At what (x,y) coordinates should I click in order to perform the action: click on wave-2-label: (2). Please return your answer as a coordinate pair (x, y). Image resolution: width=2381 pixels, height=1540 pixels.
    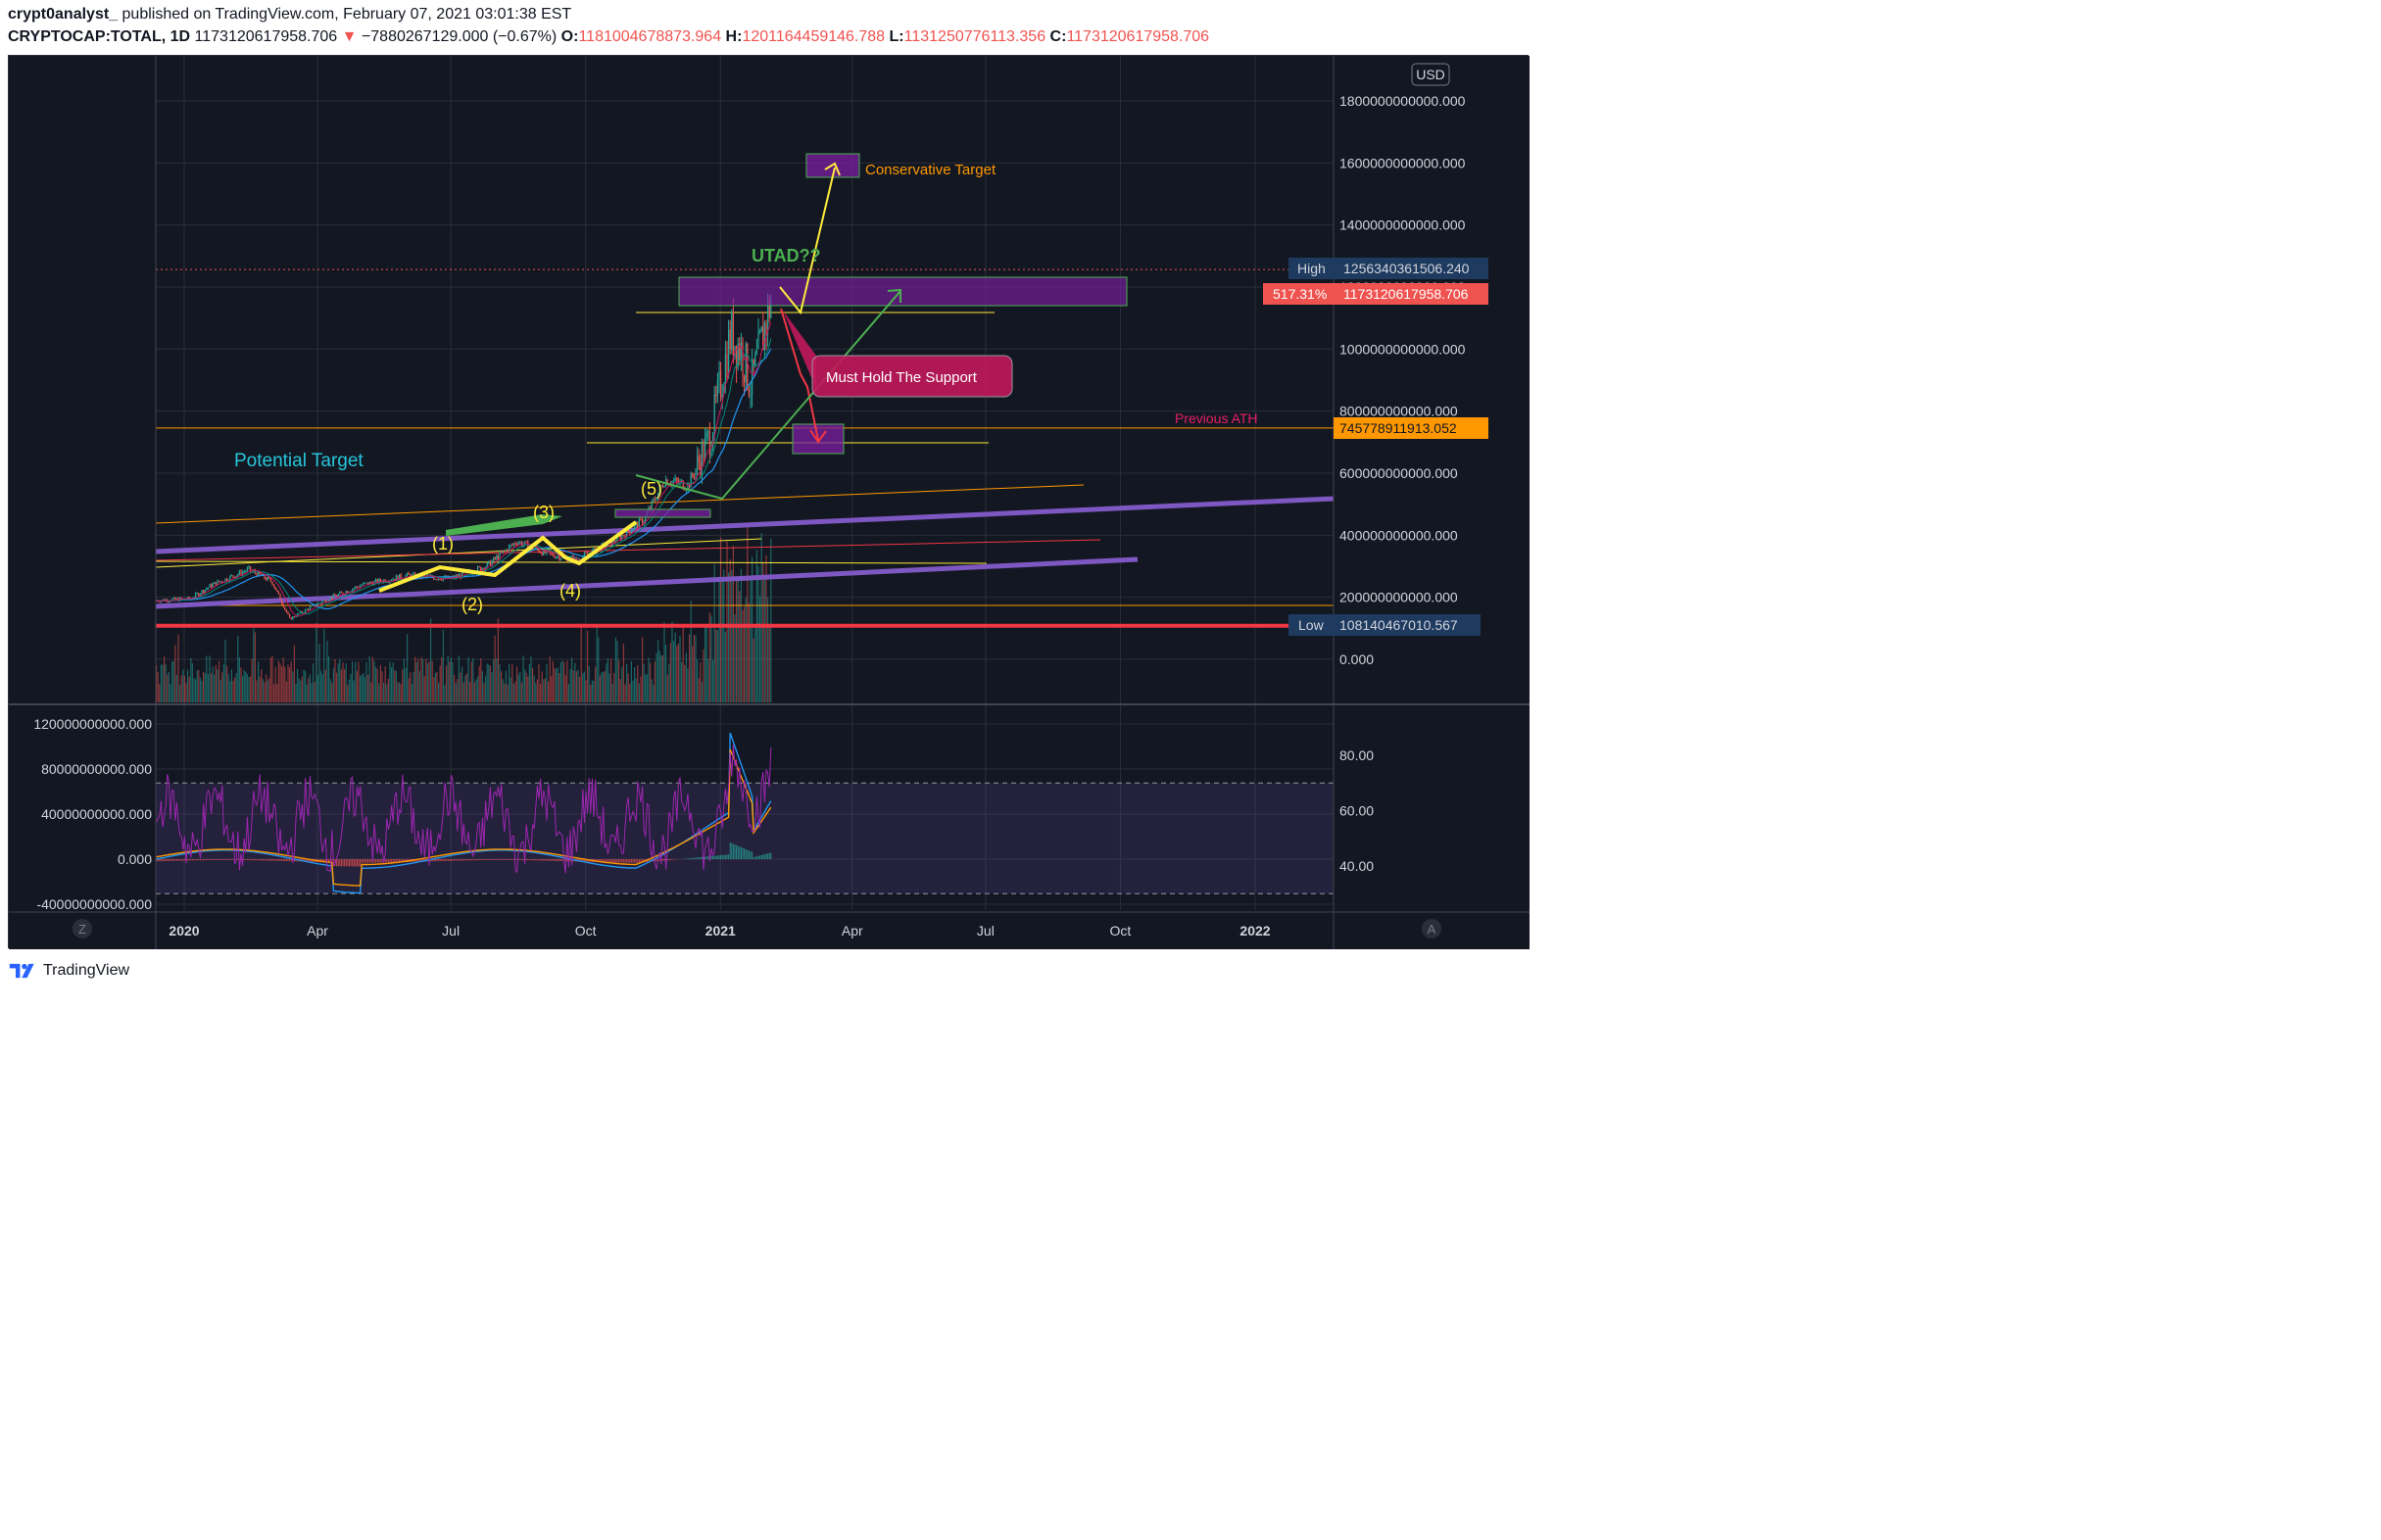
    Looking at the image, I should click on (472, 605).